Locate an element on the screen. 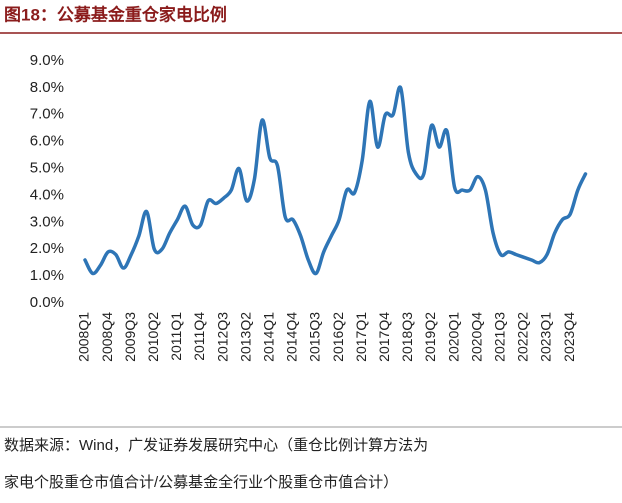  x-tick-label: 2022Q2 is located at coordinates (523, 337).